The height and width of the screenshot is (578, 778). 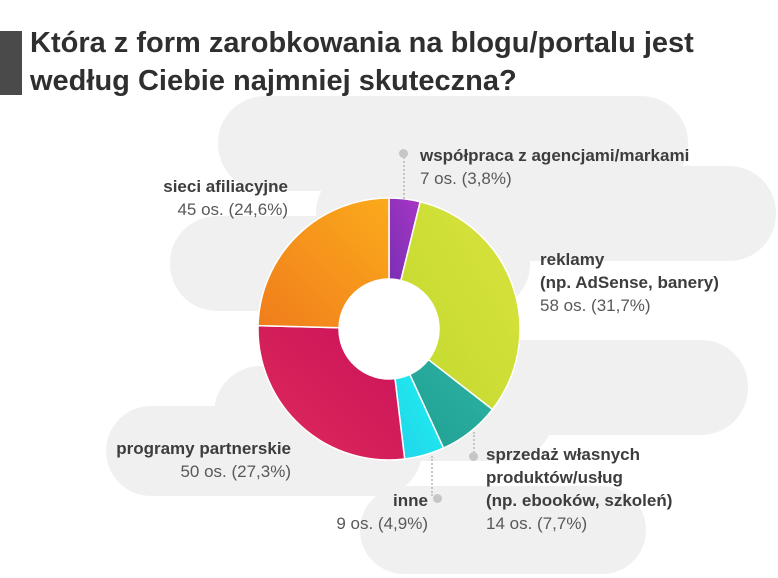 I want to click on donut-hole, so click(x=389, y=329).